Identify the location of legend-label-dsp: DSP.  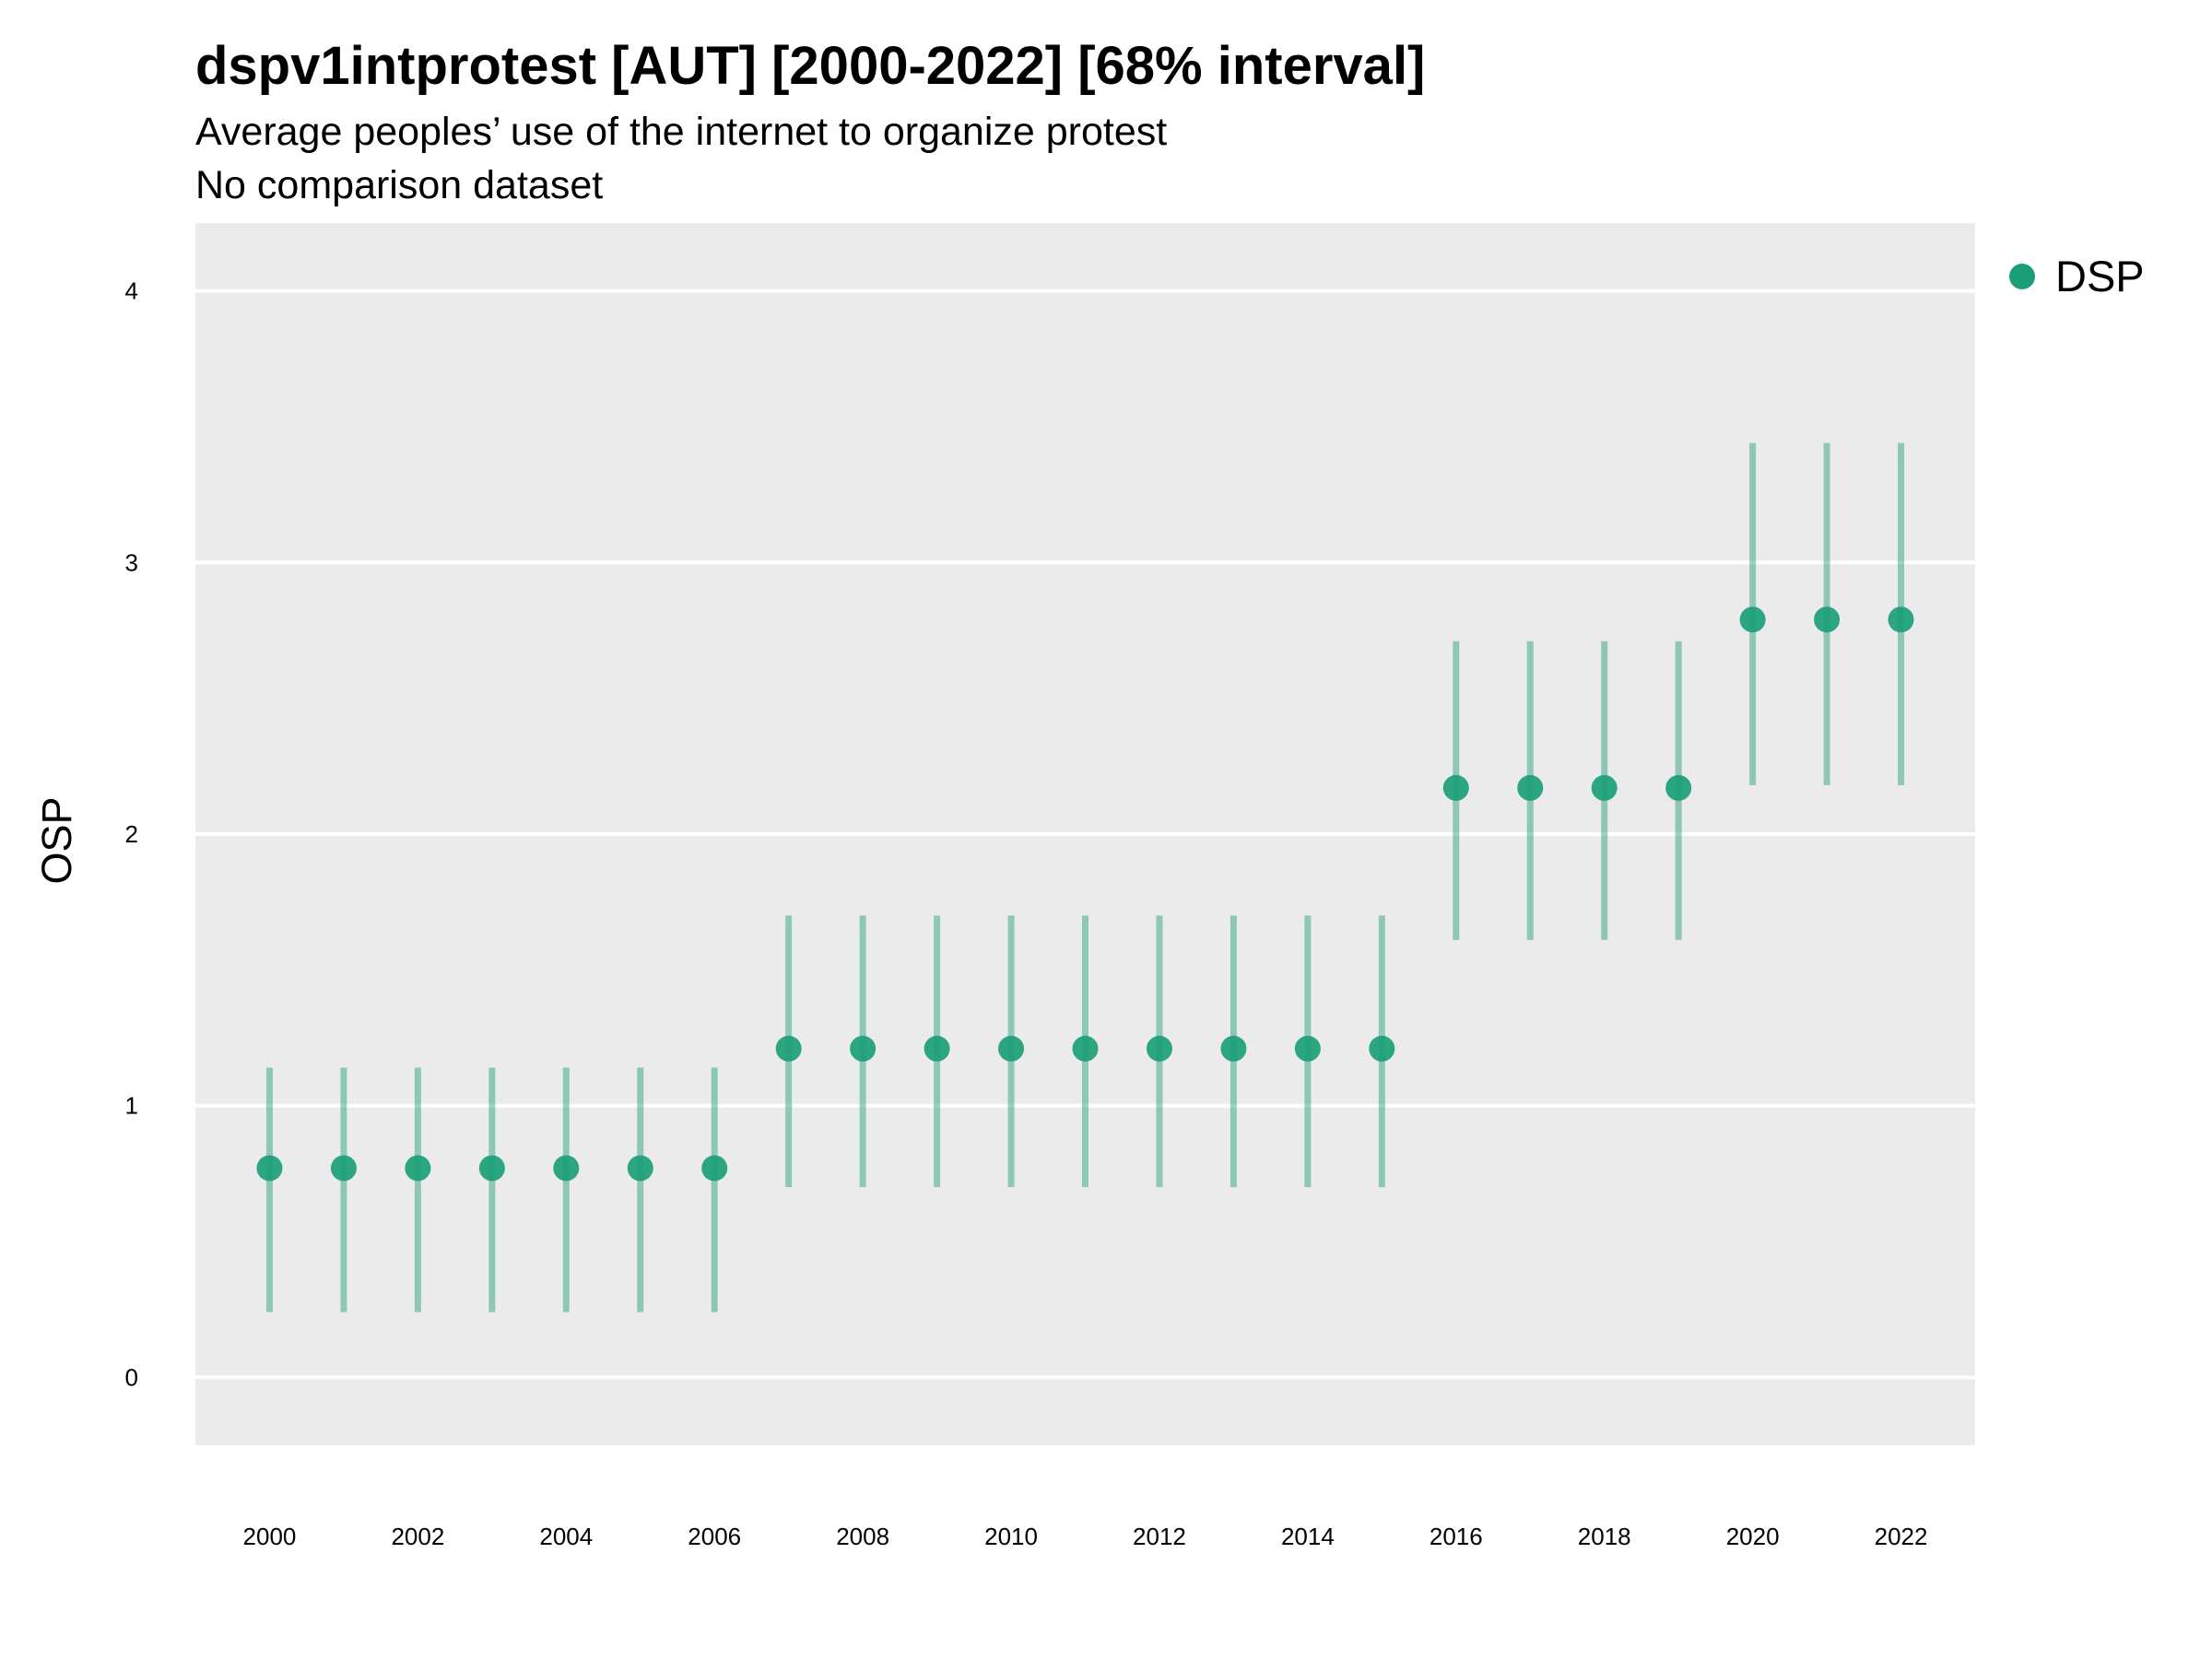
(2100, 276).